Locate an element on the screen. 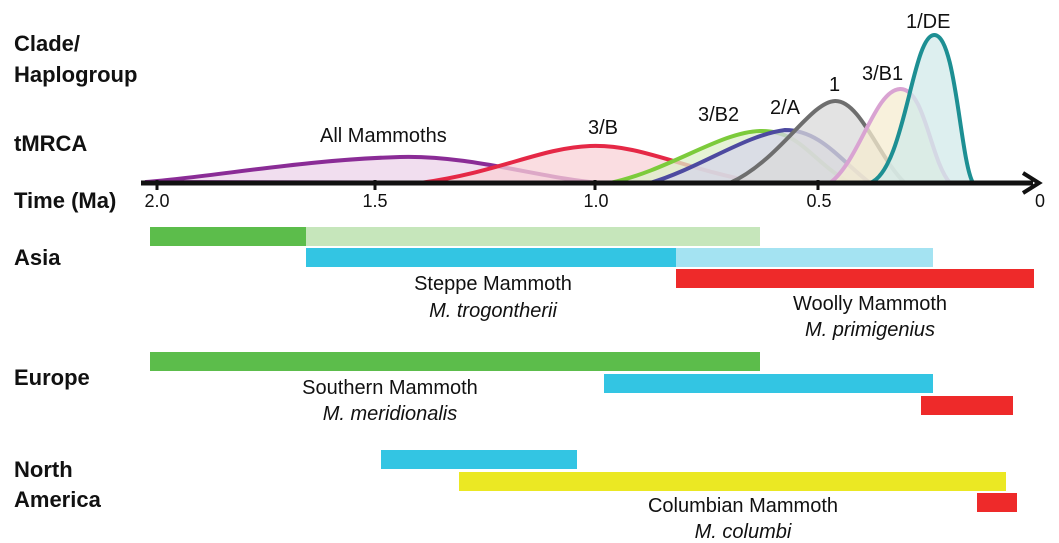 Image resolution: width=1059 pixels, height=543 pixels. clade-label-3b1: 3/B1 is located at coordinates (882, 74).